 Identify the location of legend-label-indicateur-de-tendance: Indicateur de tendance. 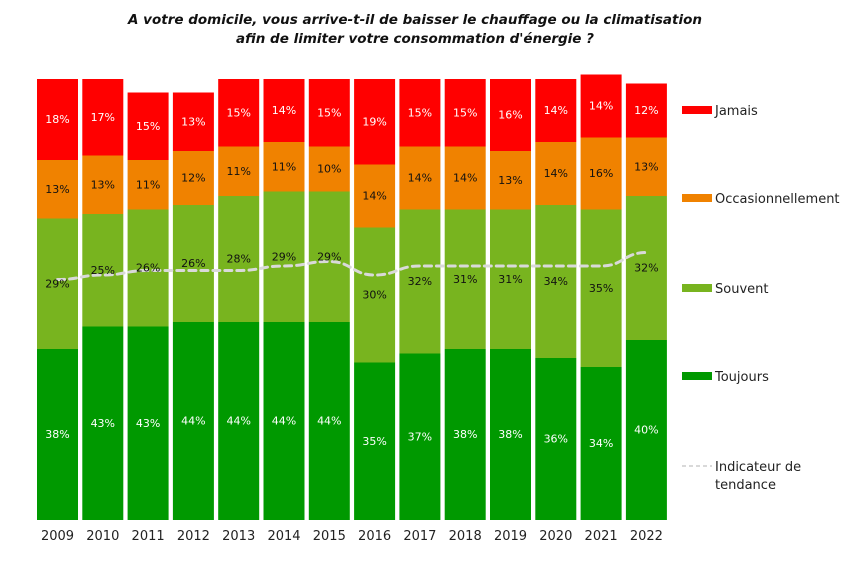
(758, 476).